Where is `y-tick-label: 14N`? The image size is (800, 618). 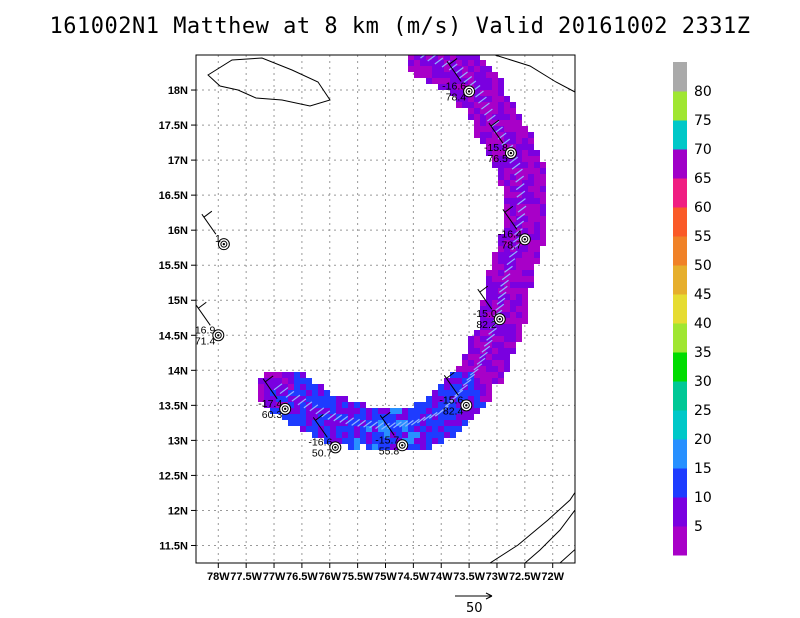 y-tick-label: 14N is located at coordinates (178, 371).